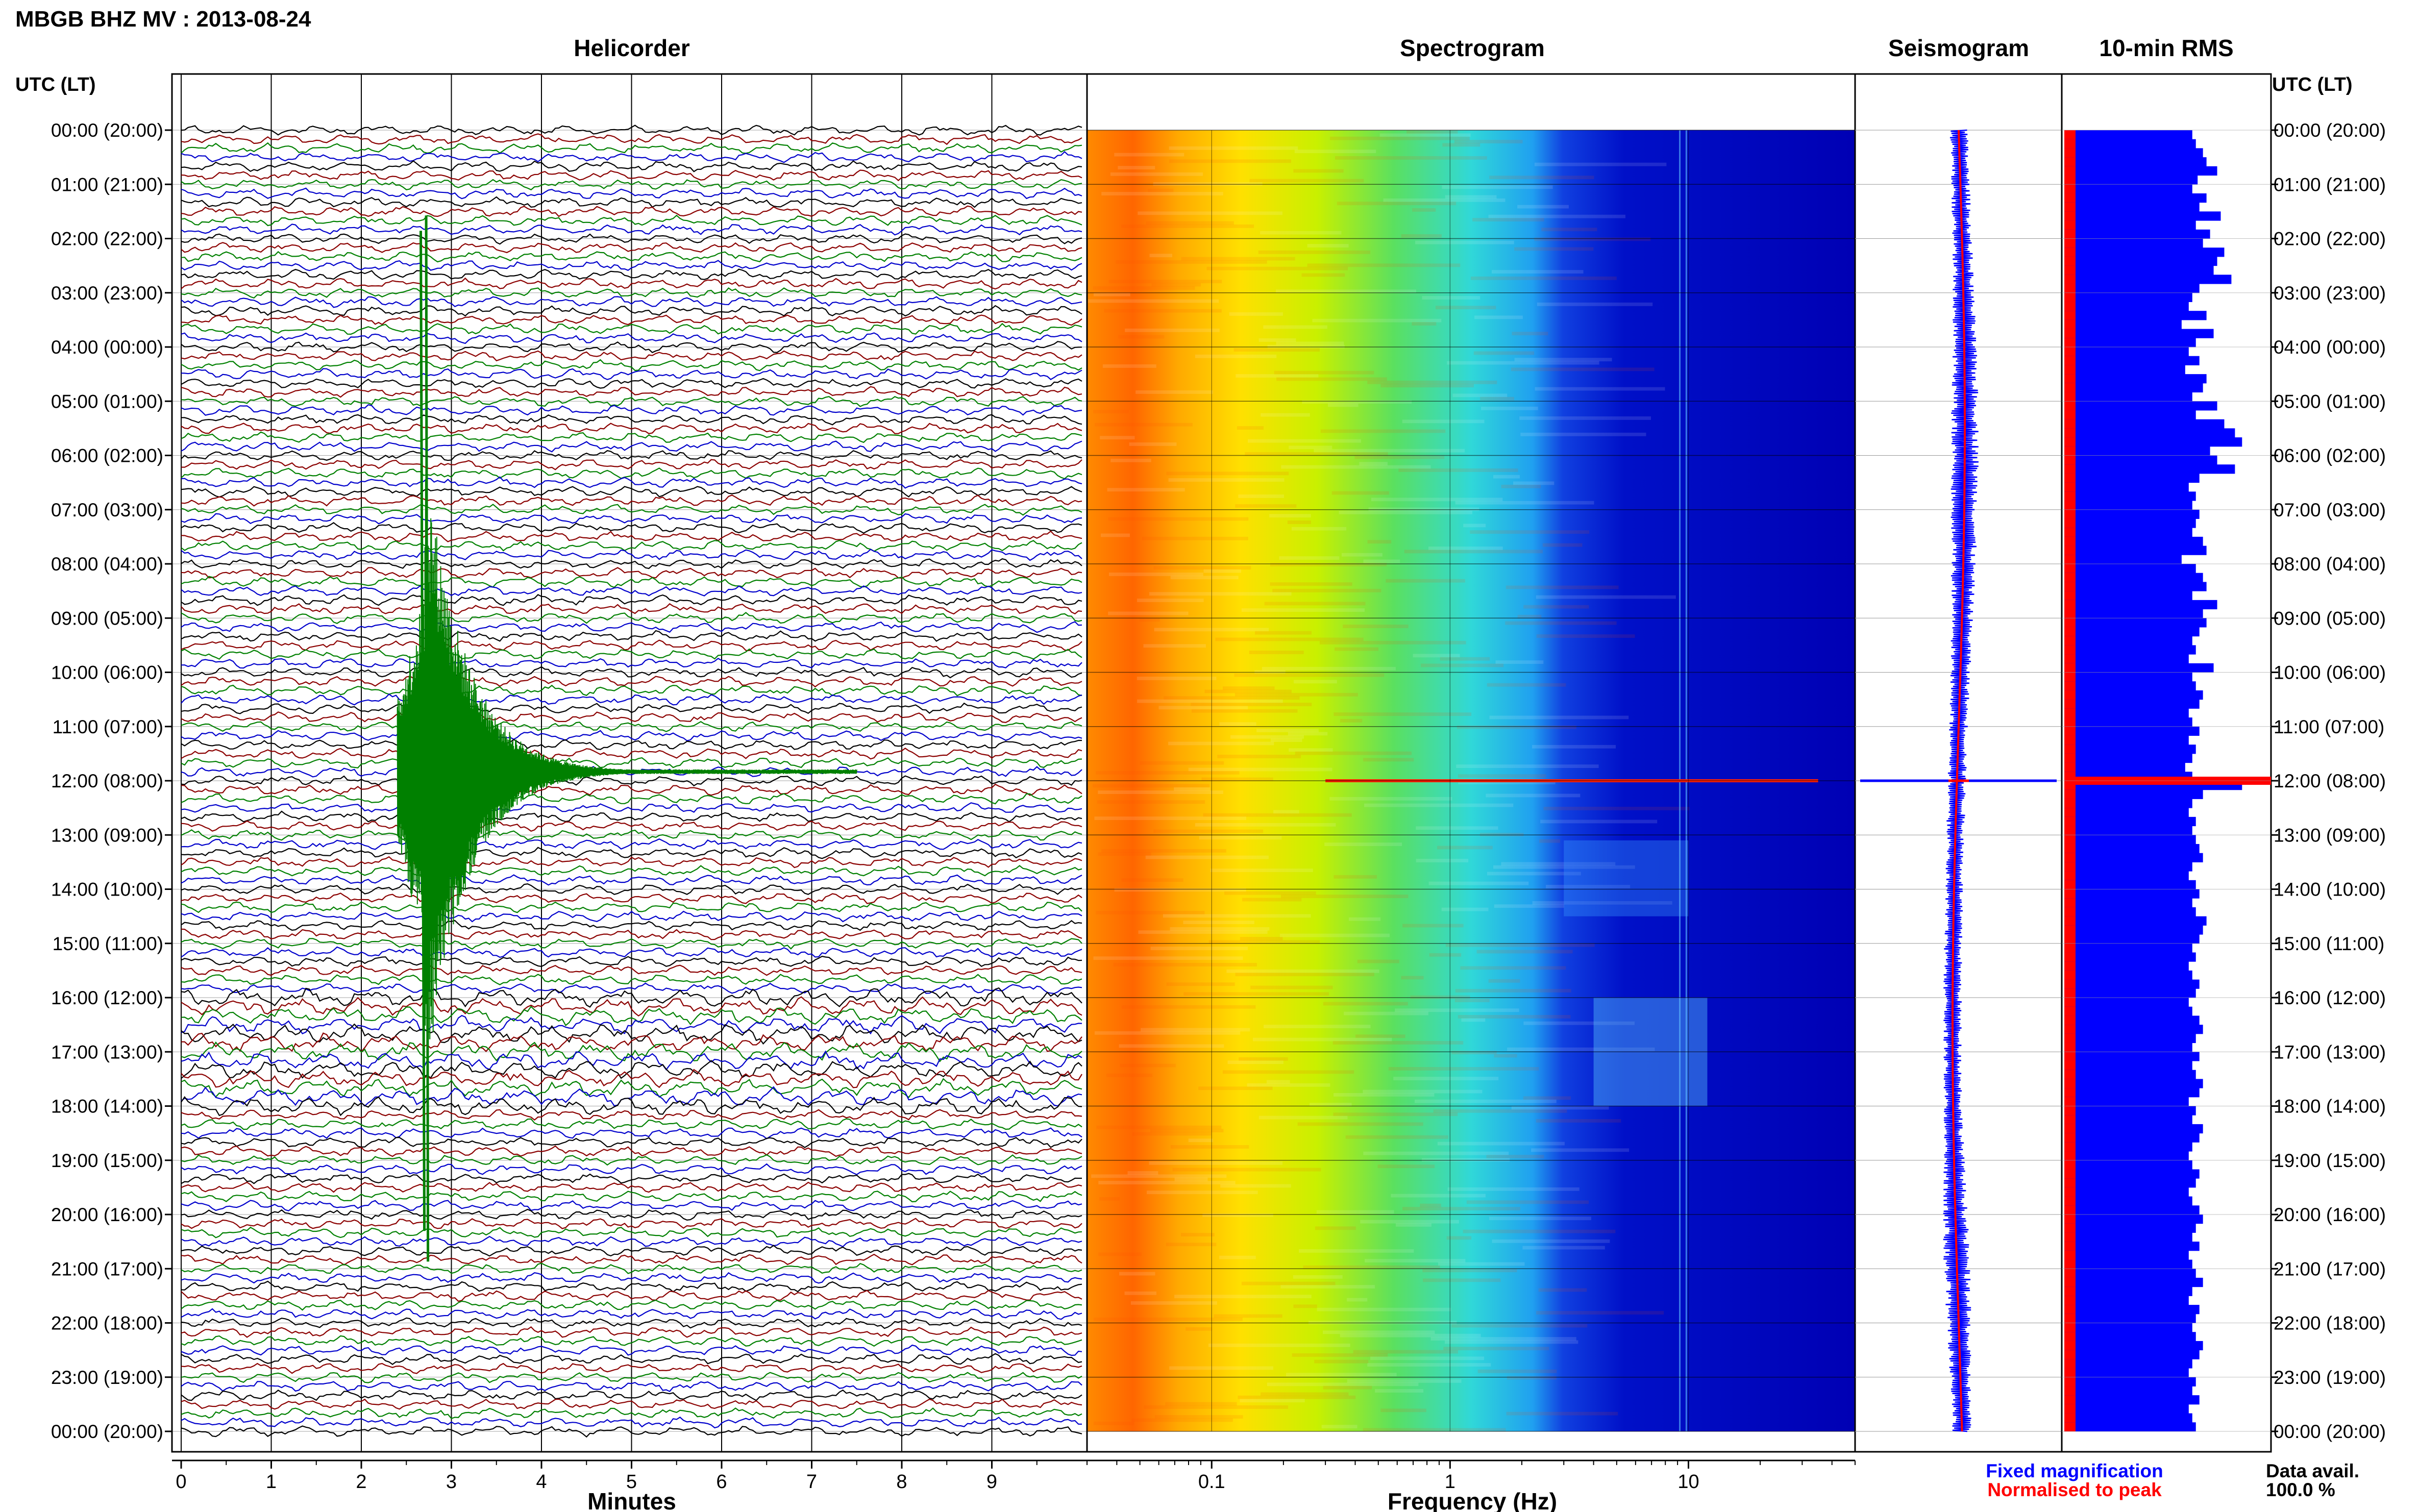  I want to click on time-label-left: 14:00 (10:00), so click(107, 889).